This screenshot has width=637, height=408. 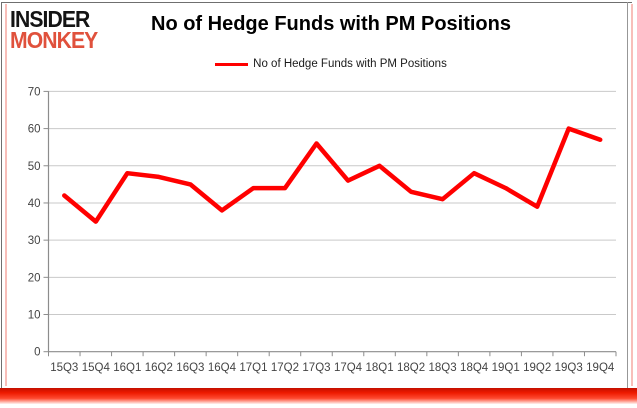 What do you see at coordinates (506, 368) in the screenshot?
I see `x-axis-label-19Q1: 19Q1` at bounding box center [506, 368].